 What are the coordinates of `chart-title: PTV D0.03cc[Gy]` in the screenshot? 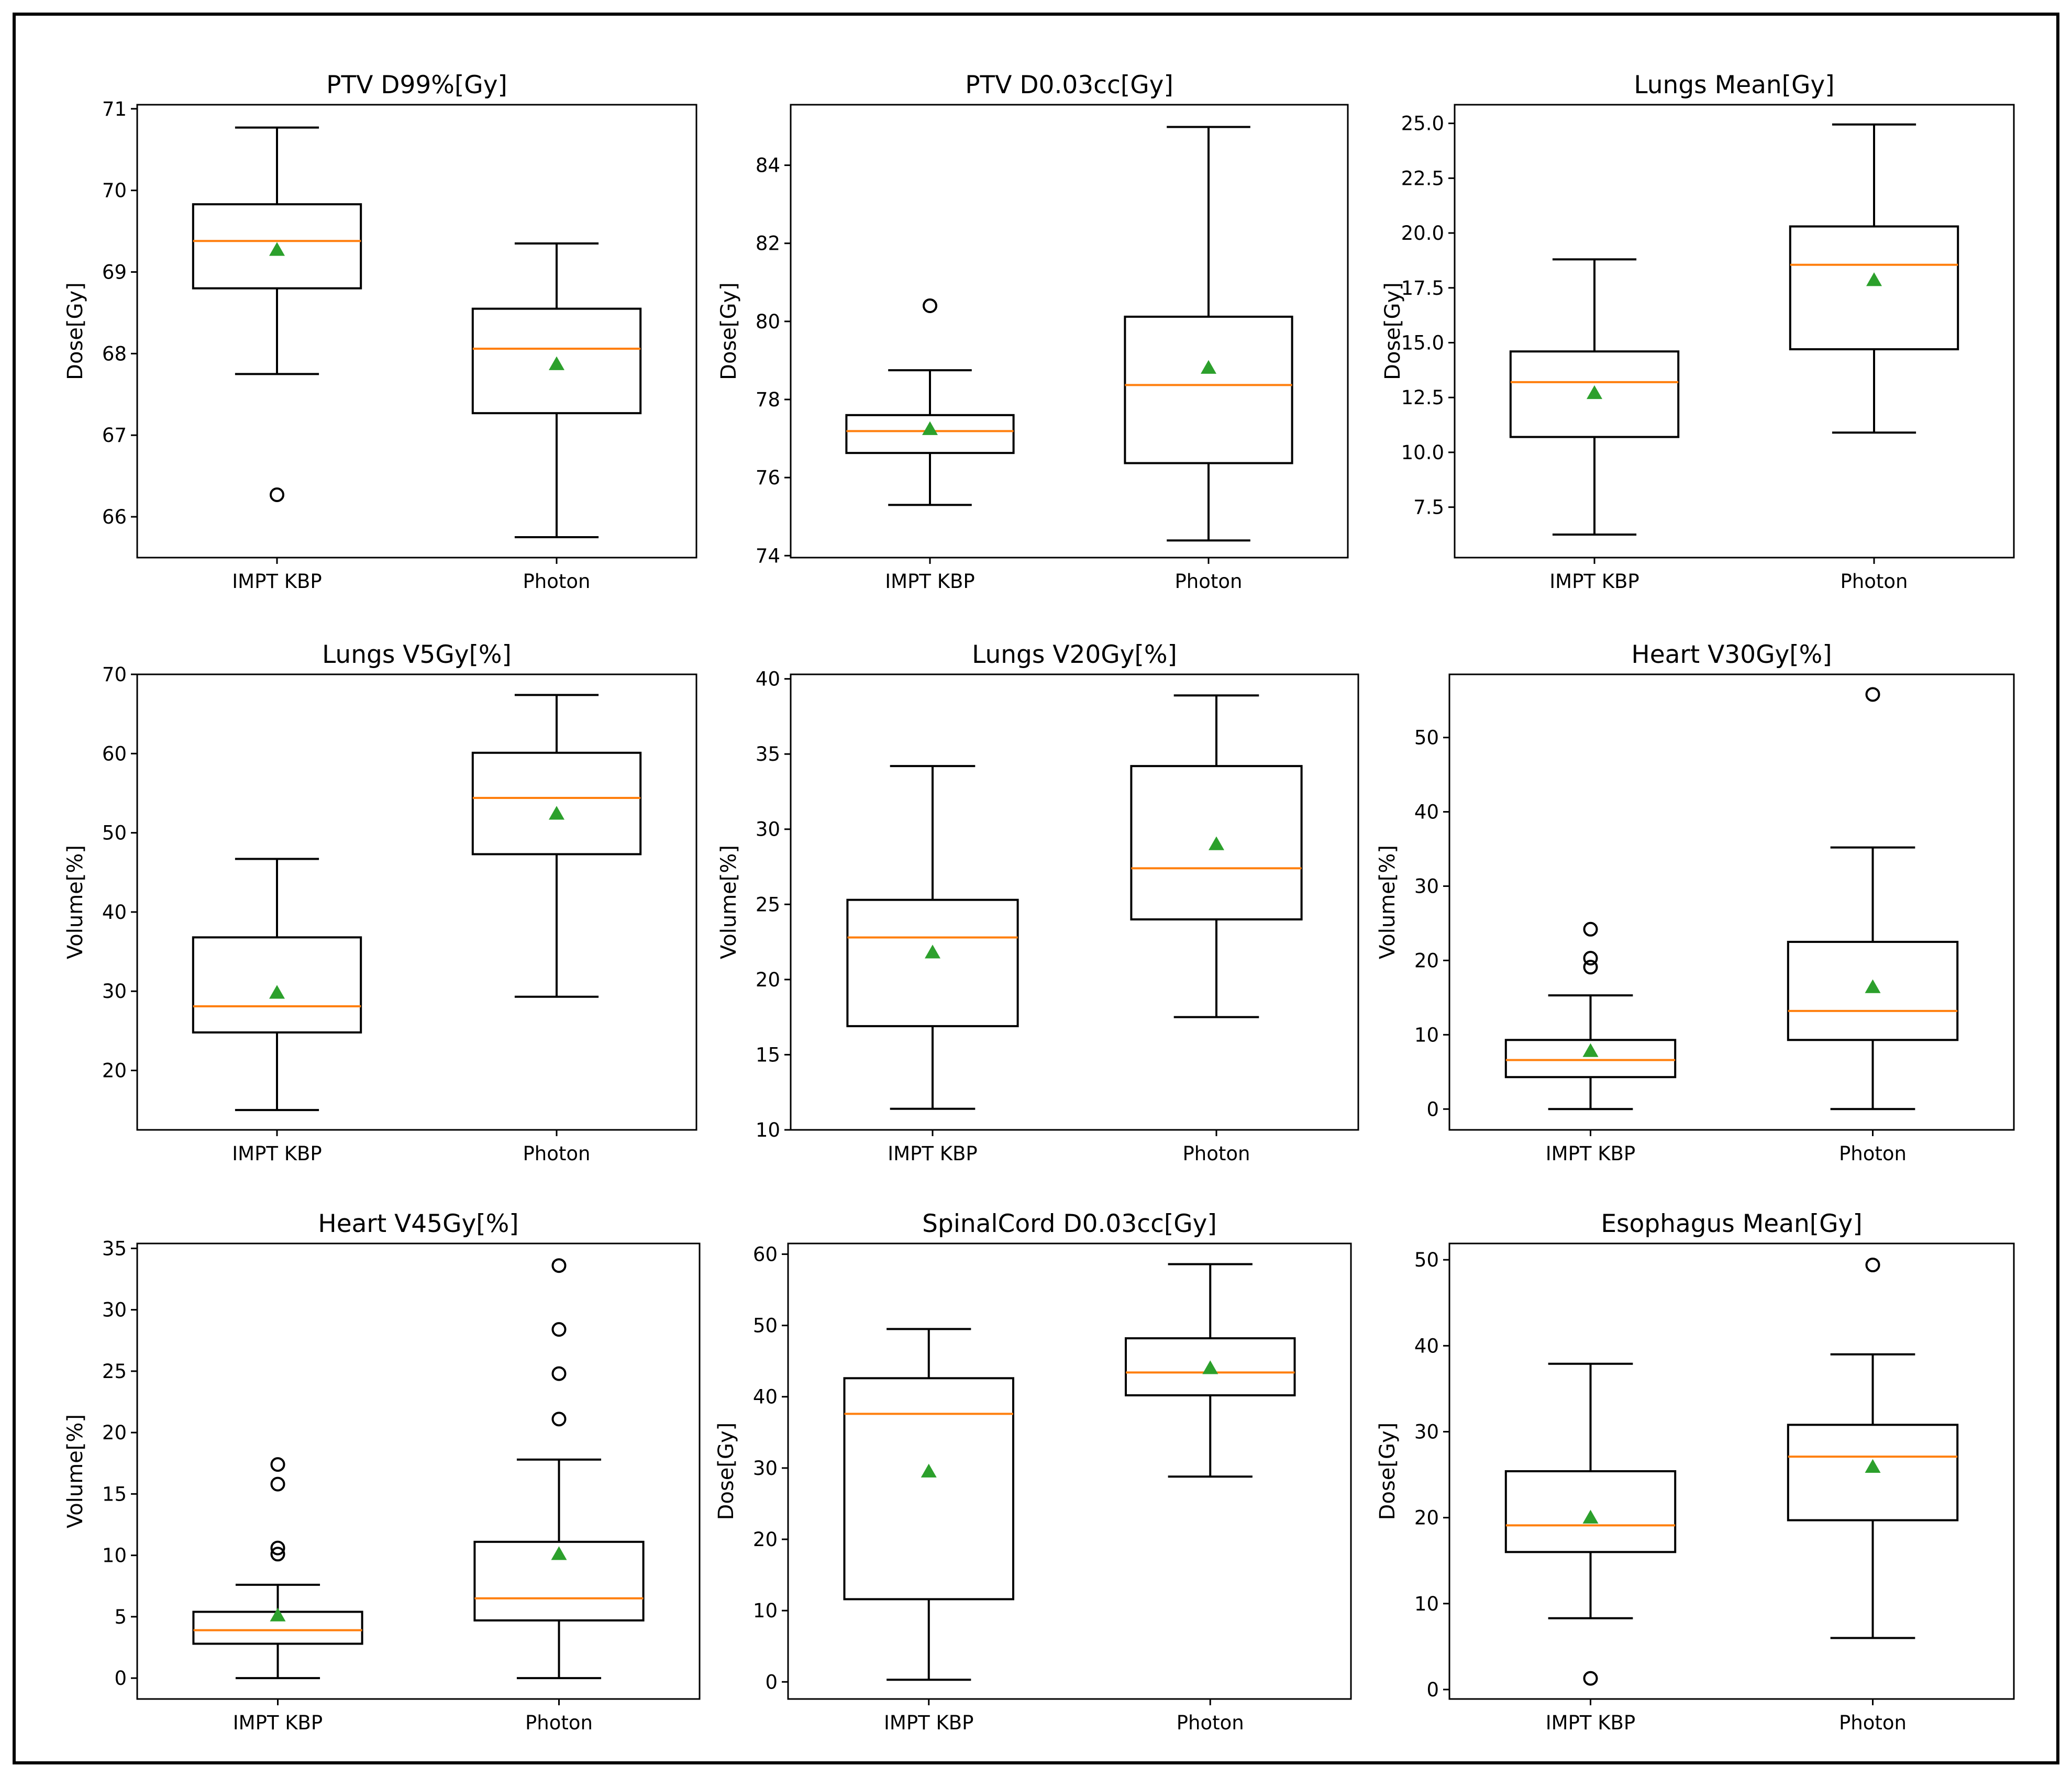 It's located at (1069, 85).